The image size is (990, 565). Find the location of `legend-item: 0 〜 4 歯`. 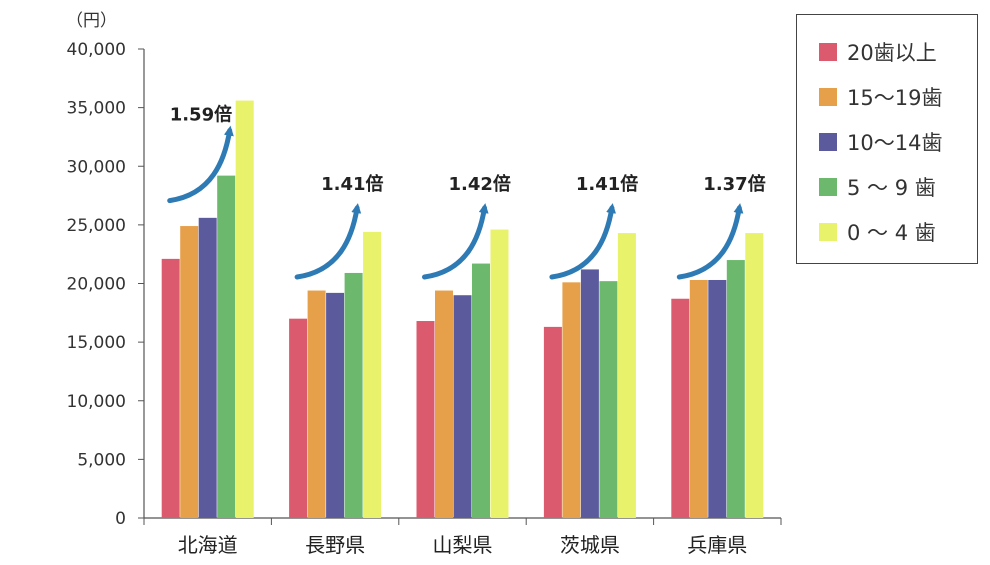

legend-item: 0 〜 4 歯 is located at coordinates (898, 231).